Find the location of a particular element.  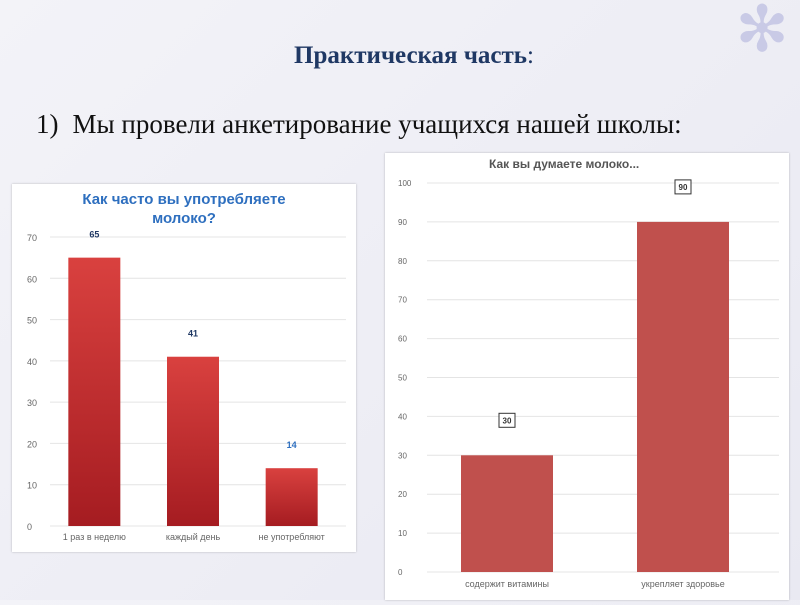

data-label: 30 is located at coordinates (507, 420).